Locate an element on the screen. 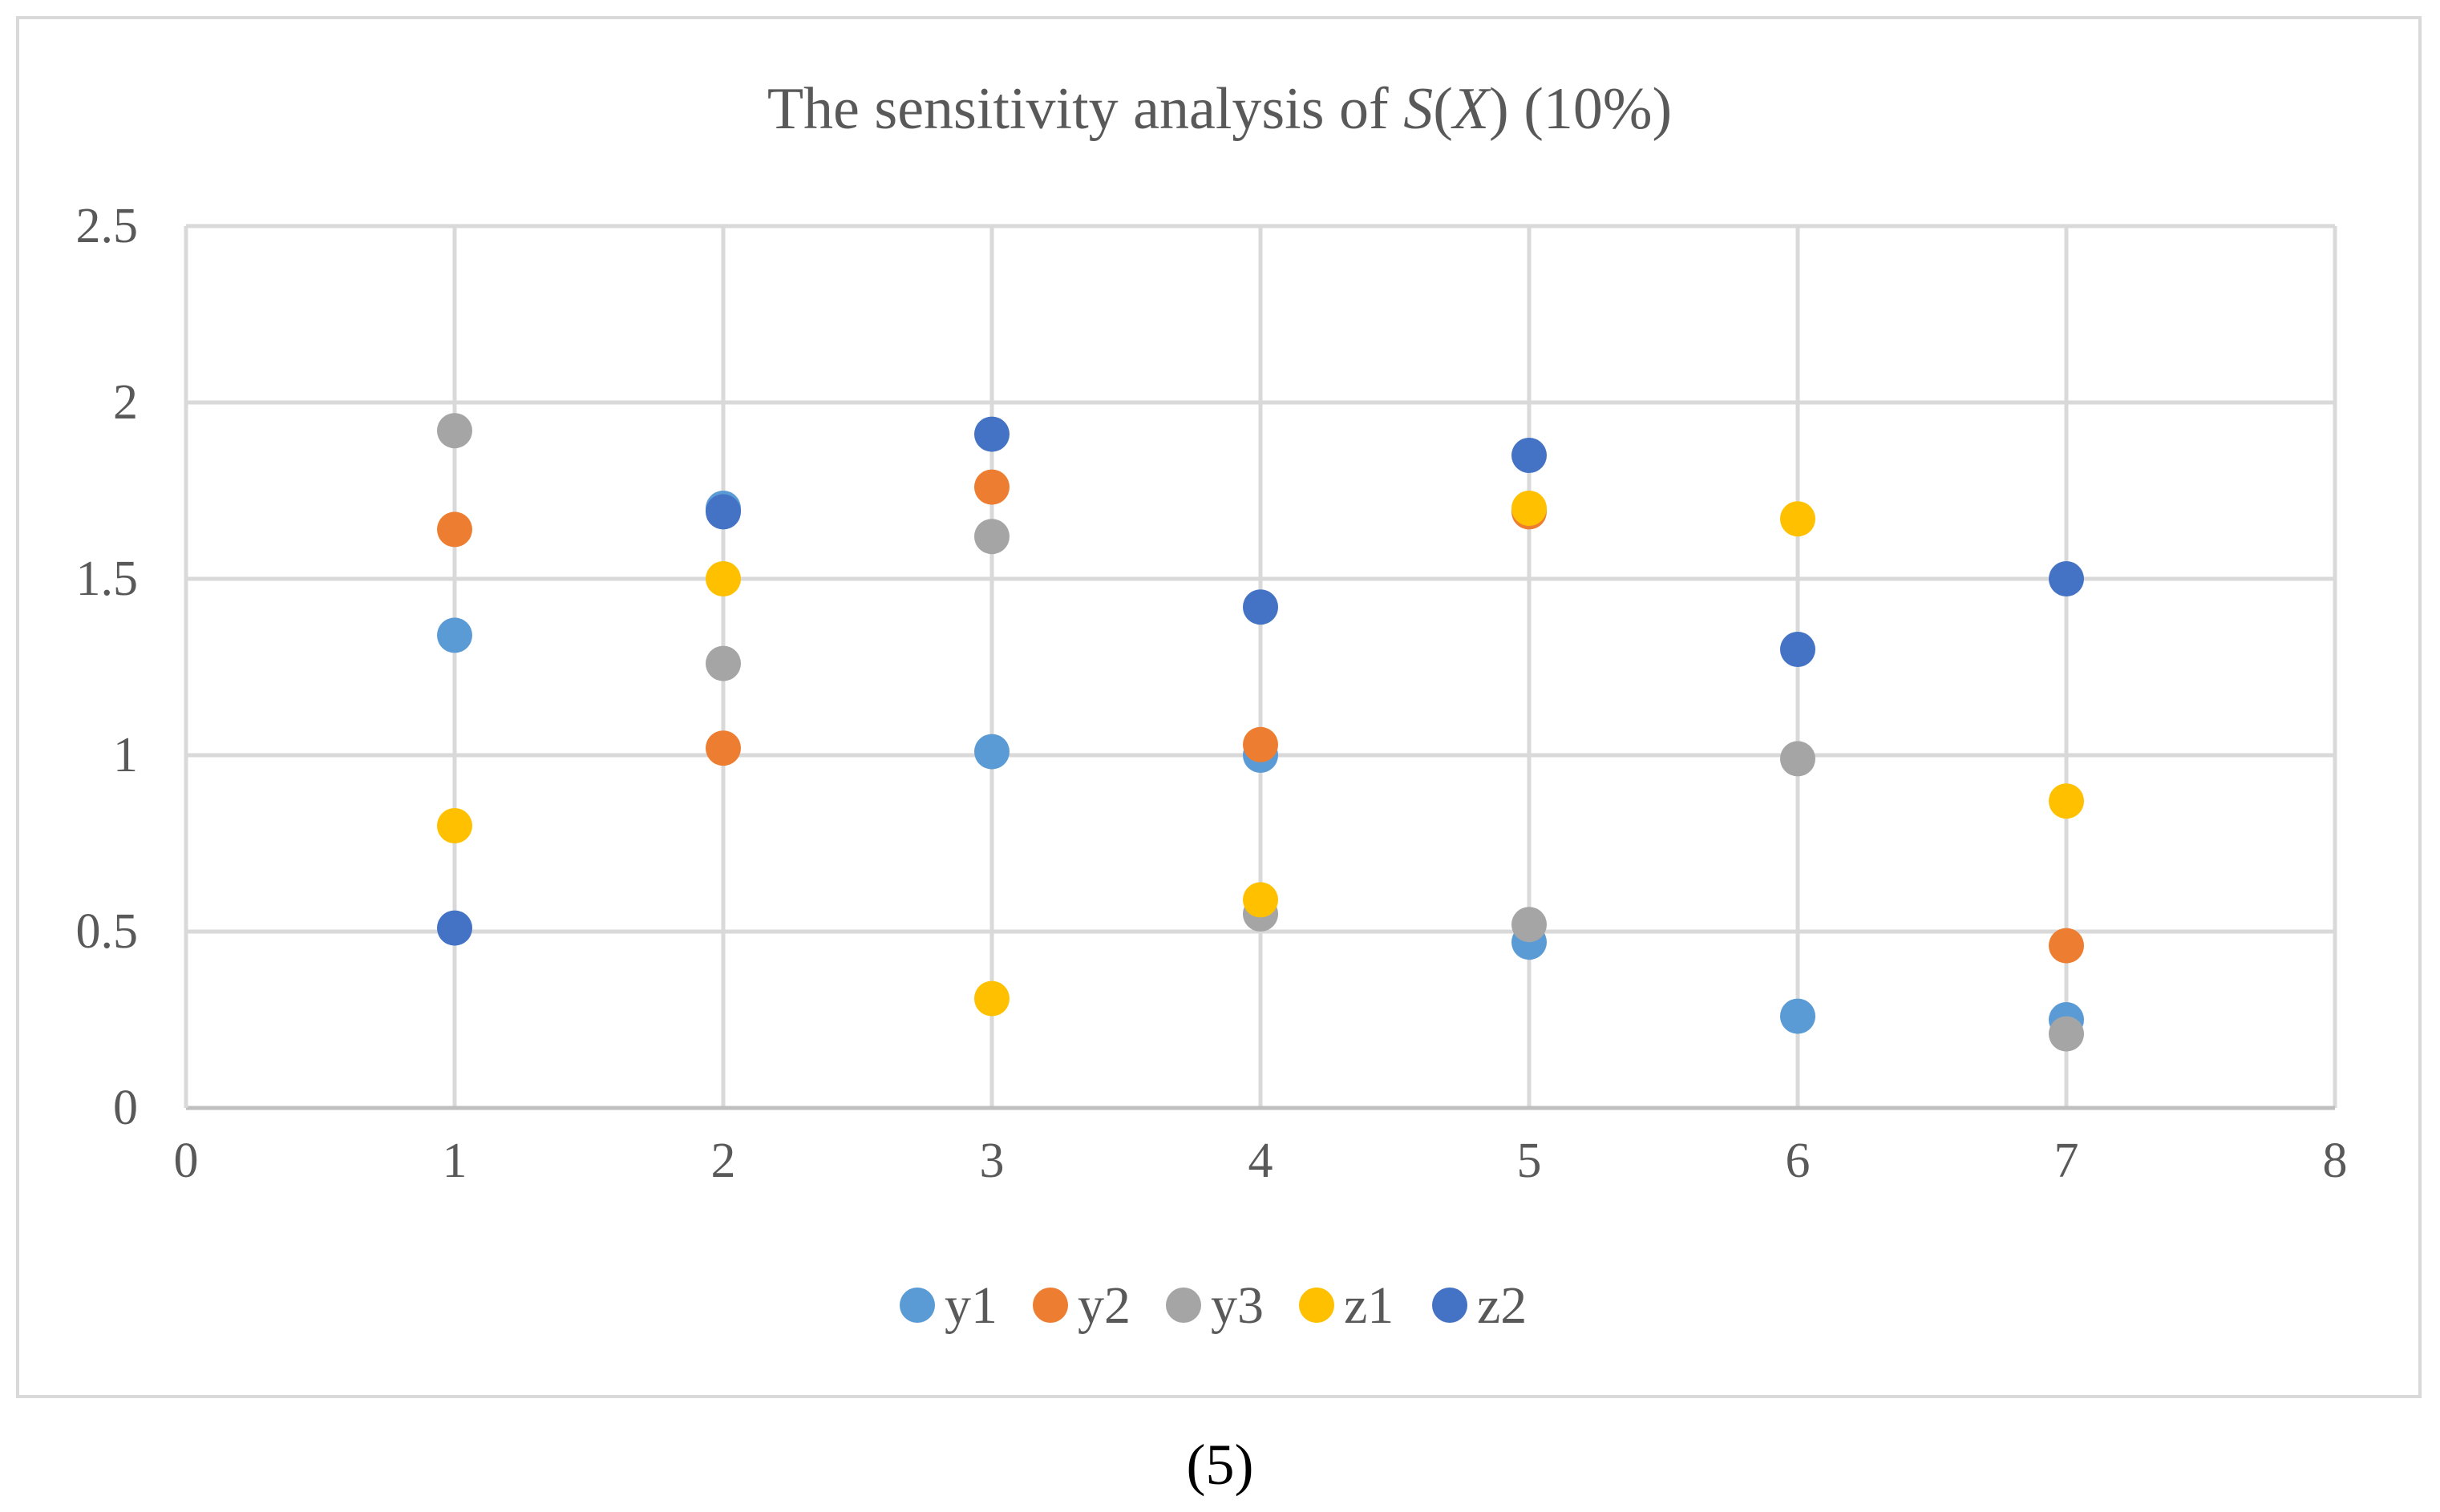 The height and width of the screenshot is (1512, 2440). legend-label-y3: y3 is located at coordinates (1237, 1305).